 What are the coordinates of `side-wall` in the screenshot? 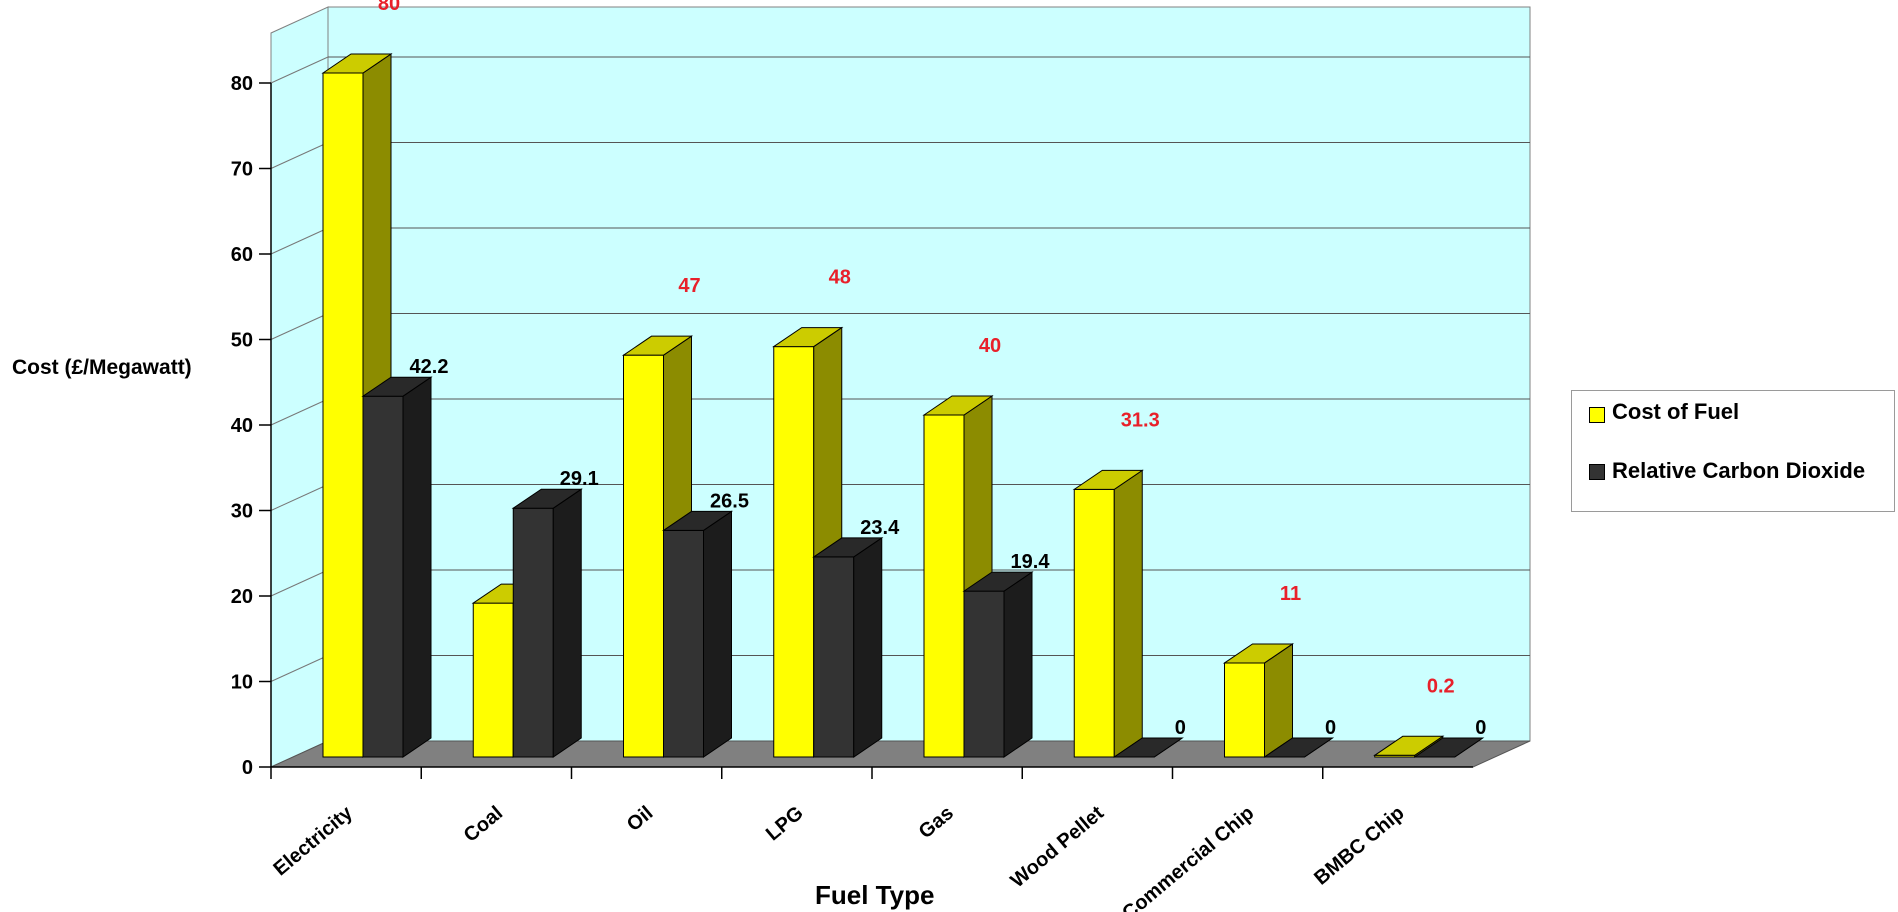 It's located at (299, 387).